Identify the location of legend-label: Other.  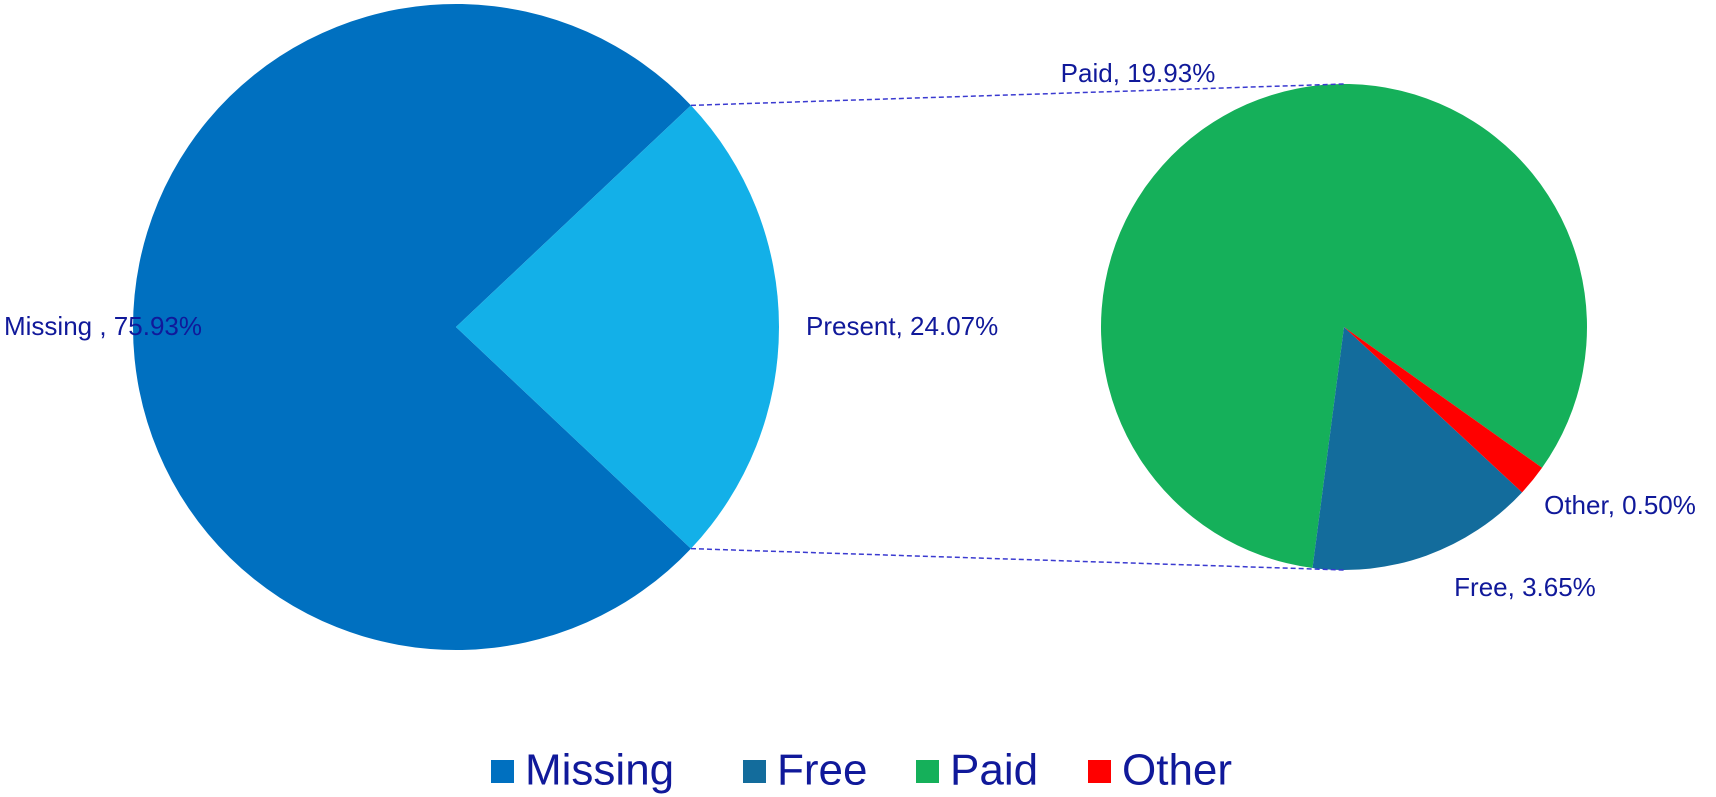
(1177, 770).